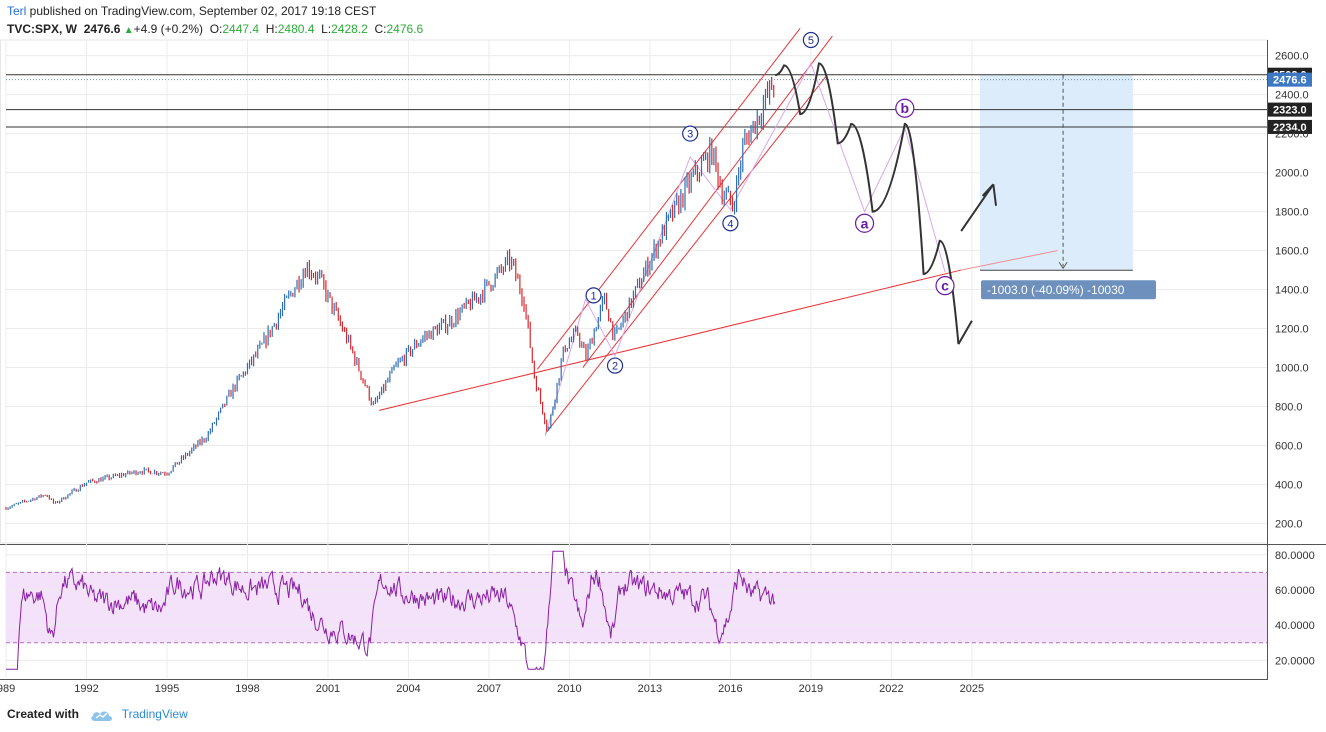 The width and height of the screenshot is (1326, 732). I want to click on wave-label: 5, so click(811, 41).